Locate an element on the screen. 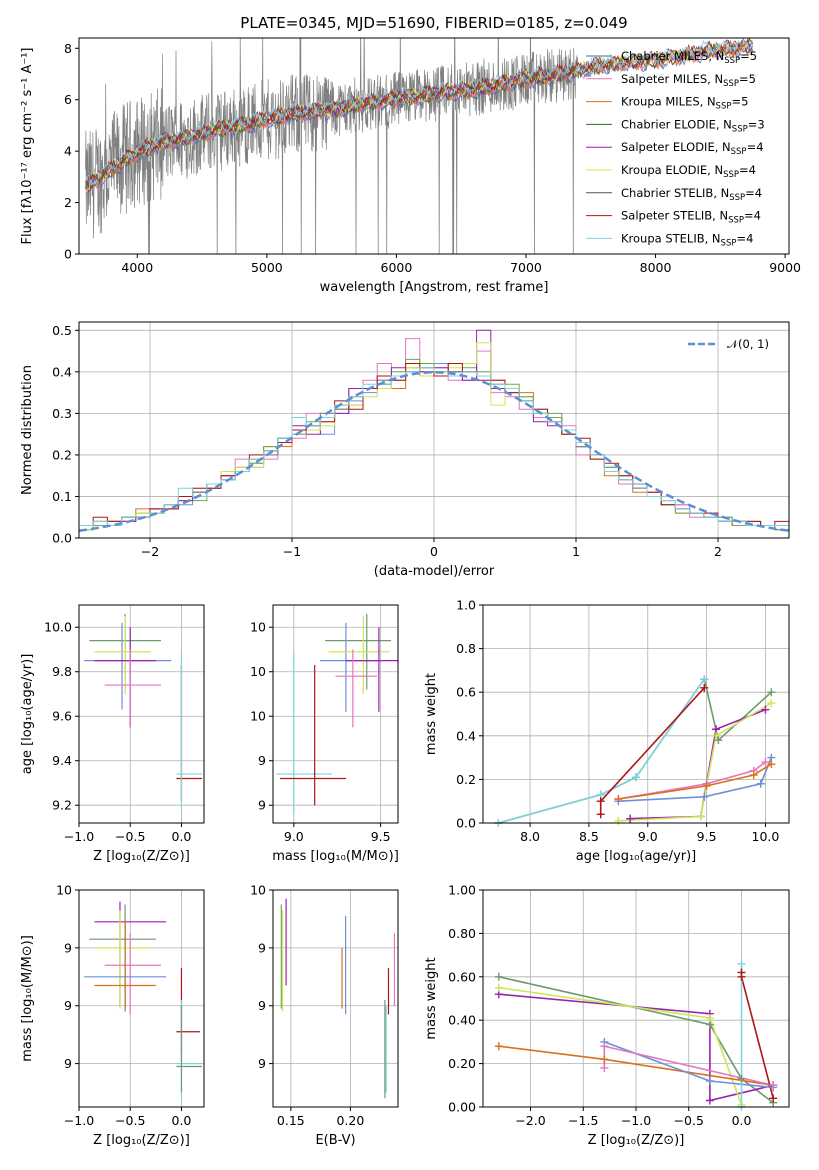 The image size is (819, 1170). legend-entry: Salpeter STELIB, NSSP=4 is located at coordinates (691, 217).